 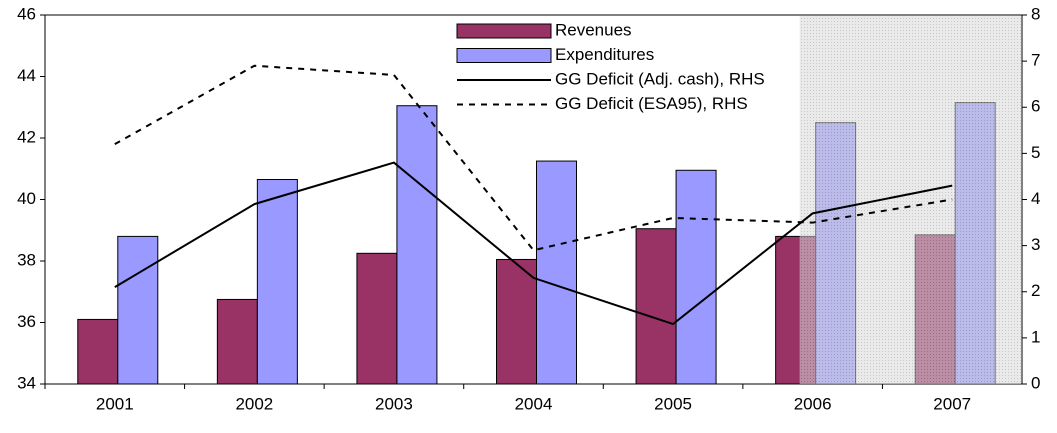 What do you see at coordinates (1035, 290) in the screenshot?
I see `y2-tick-label: 2` at bounding box center [1035, 290].